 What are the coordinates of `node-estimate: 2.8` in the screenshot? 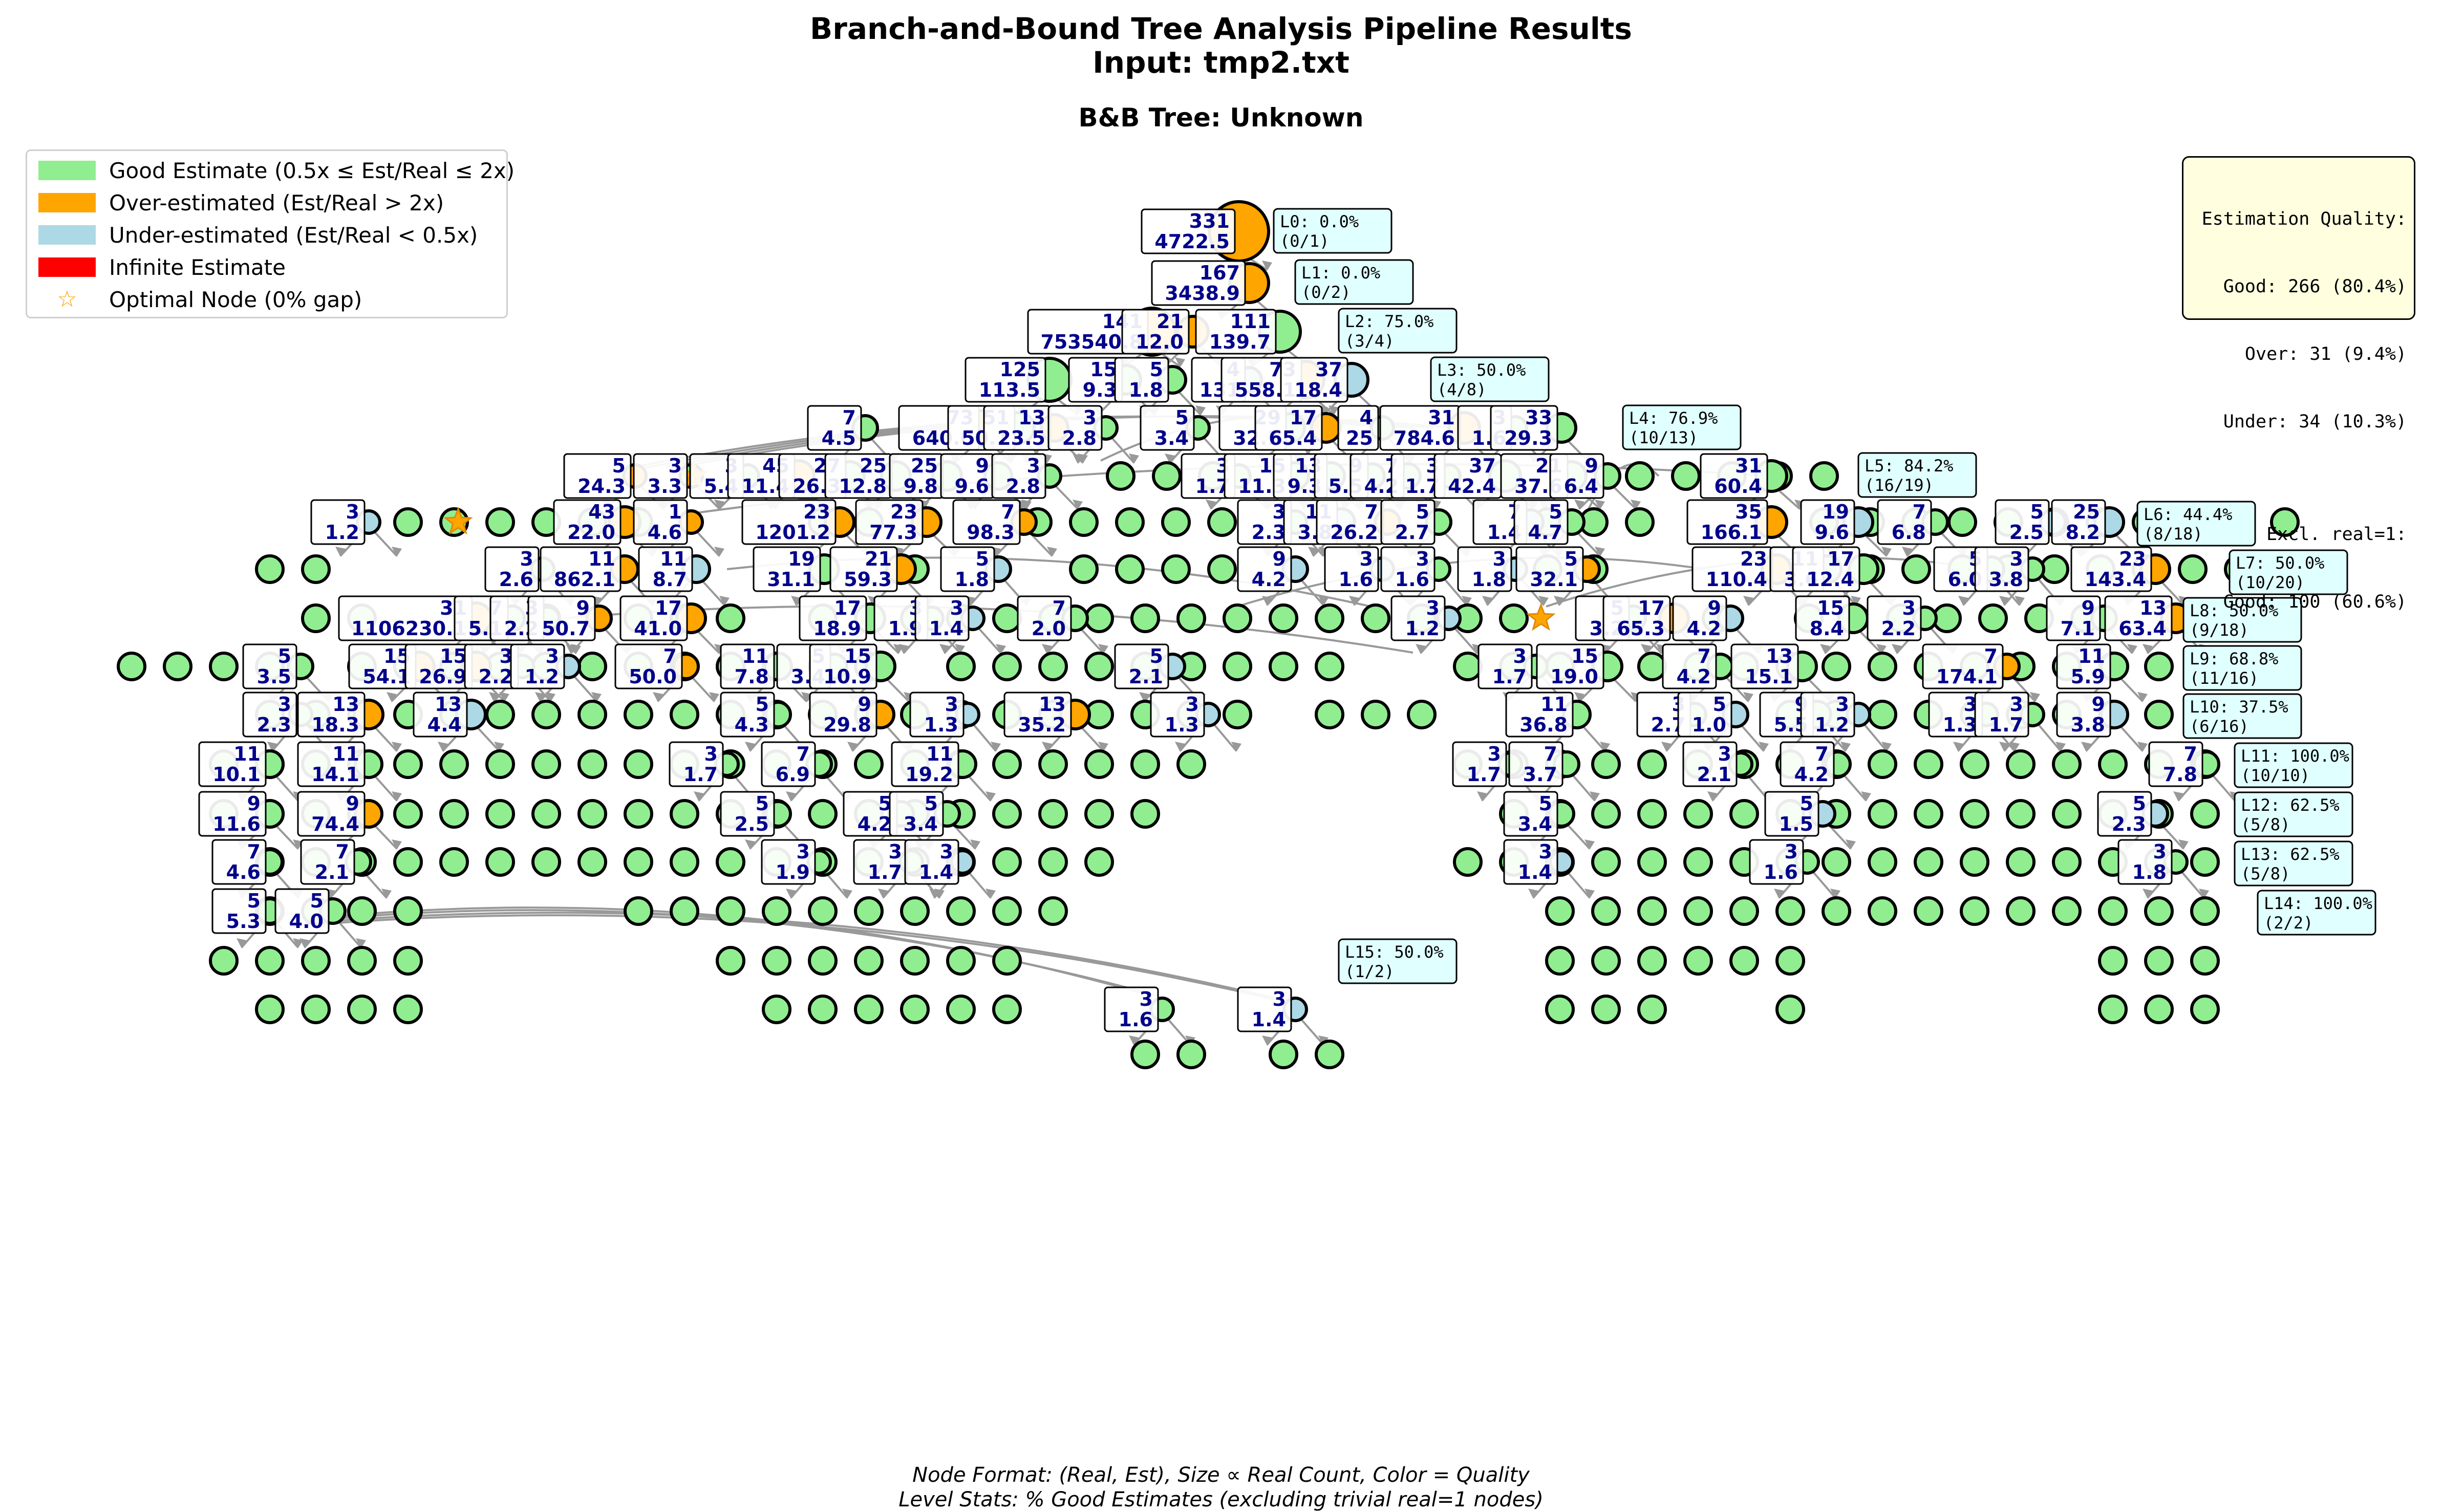 It's located at (1079, 438).